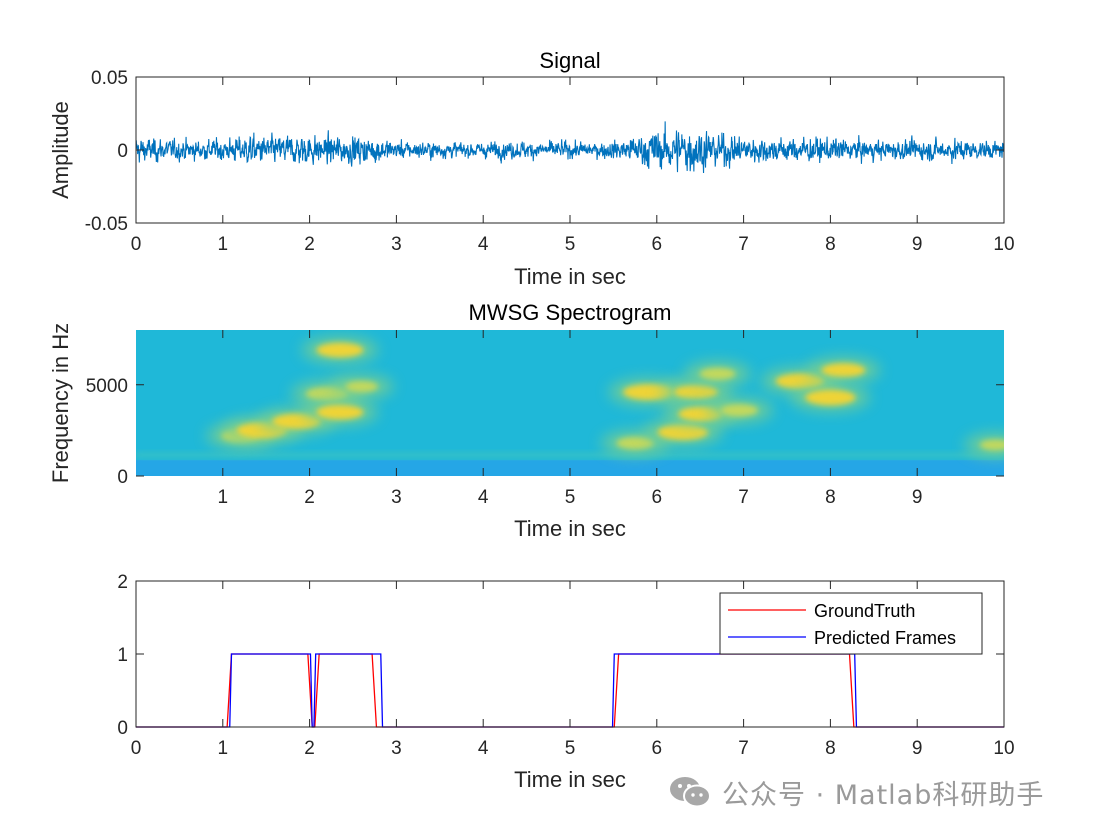 The height and width of the screenshot is (835, 1108). Describe the element at coordinates (1003, 748) in the screenshot. I see `frames-xtick-label: 10` at that location.